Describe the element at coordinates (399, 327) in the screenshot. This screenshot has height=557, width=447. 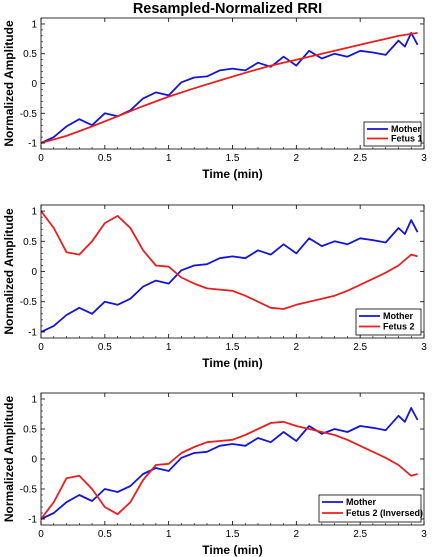
I see `legend-label: Fetus 2` at that location.